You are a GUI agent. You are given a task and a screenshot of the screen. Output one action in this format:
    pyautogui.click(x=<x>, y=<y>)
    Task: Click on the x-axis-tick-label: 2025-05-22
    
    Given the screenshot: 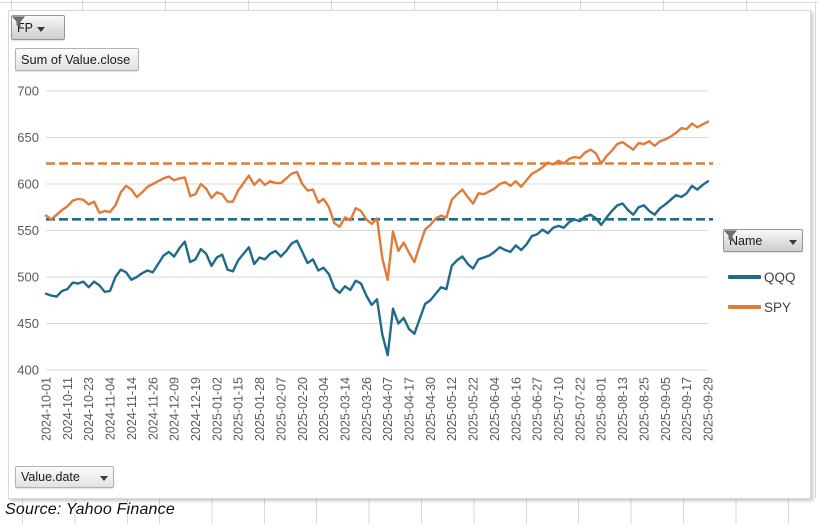 What is the action you would take?
    pyautogui.click(x=474, y=409)
    